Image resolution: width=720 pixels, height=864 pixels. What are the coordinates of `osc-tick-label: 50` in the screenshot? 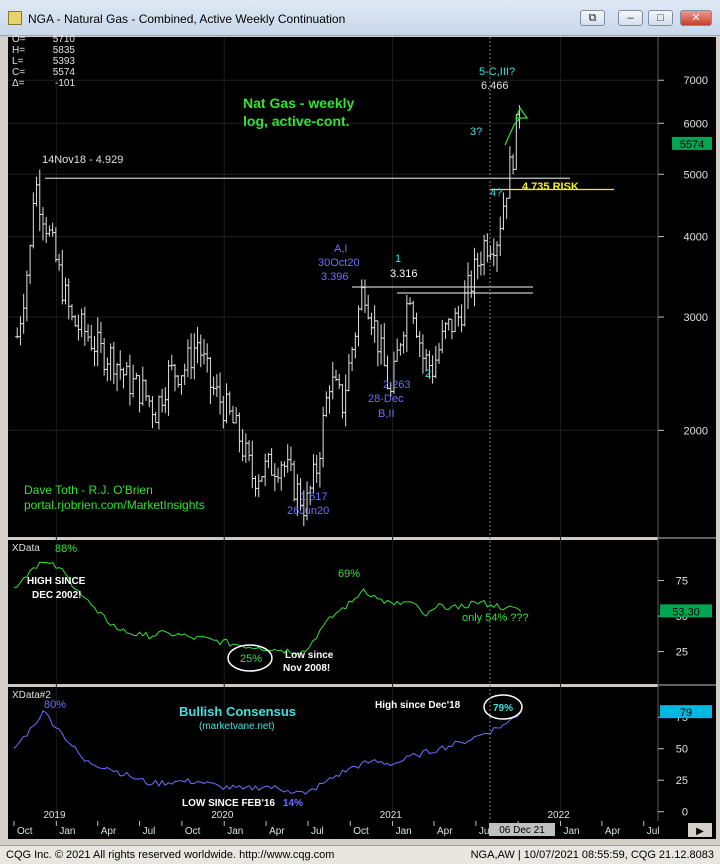 It's located at (682, 750).